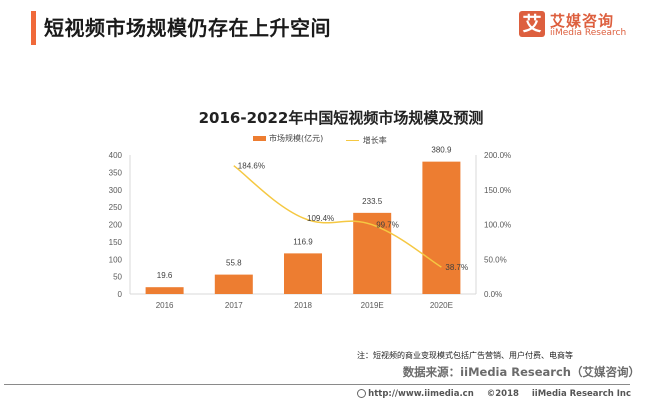  What do you see at coordinates (303, 241) in the screenshot?
I see `bar-data-label: 116.9` at bounding box center [303, 241].